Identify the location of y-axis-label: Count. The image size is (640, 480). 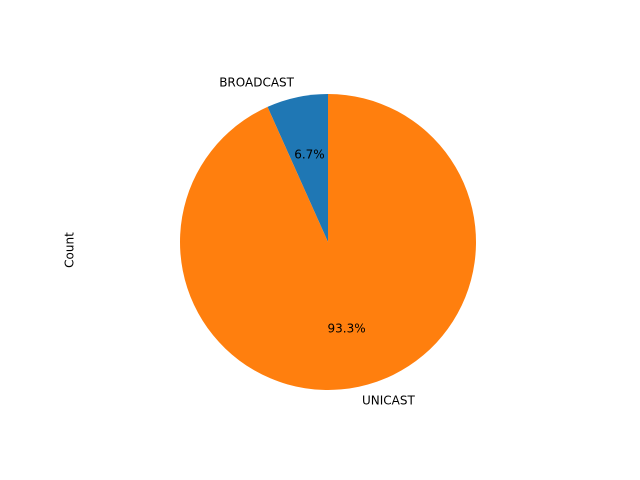
(70, 250).